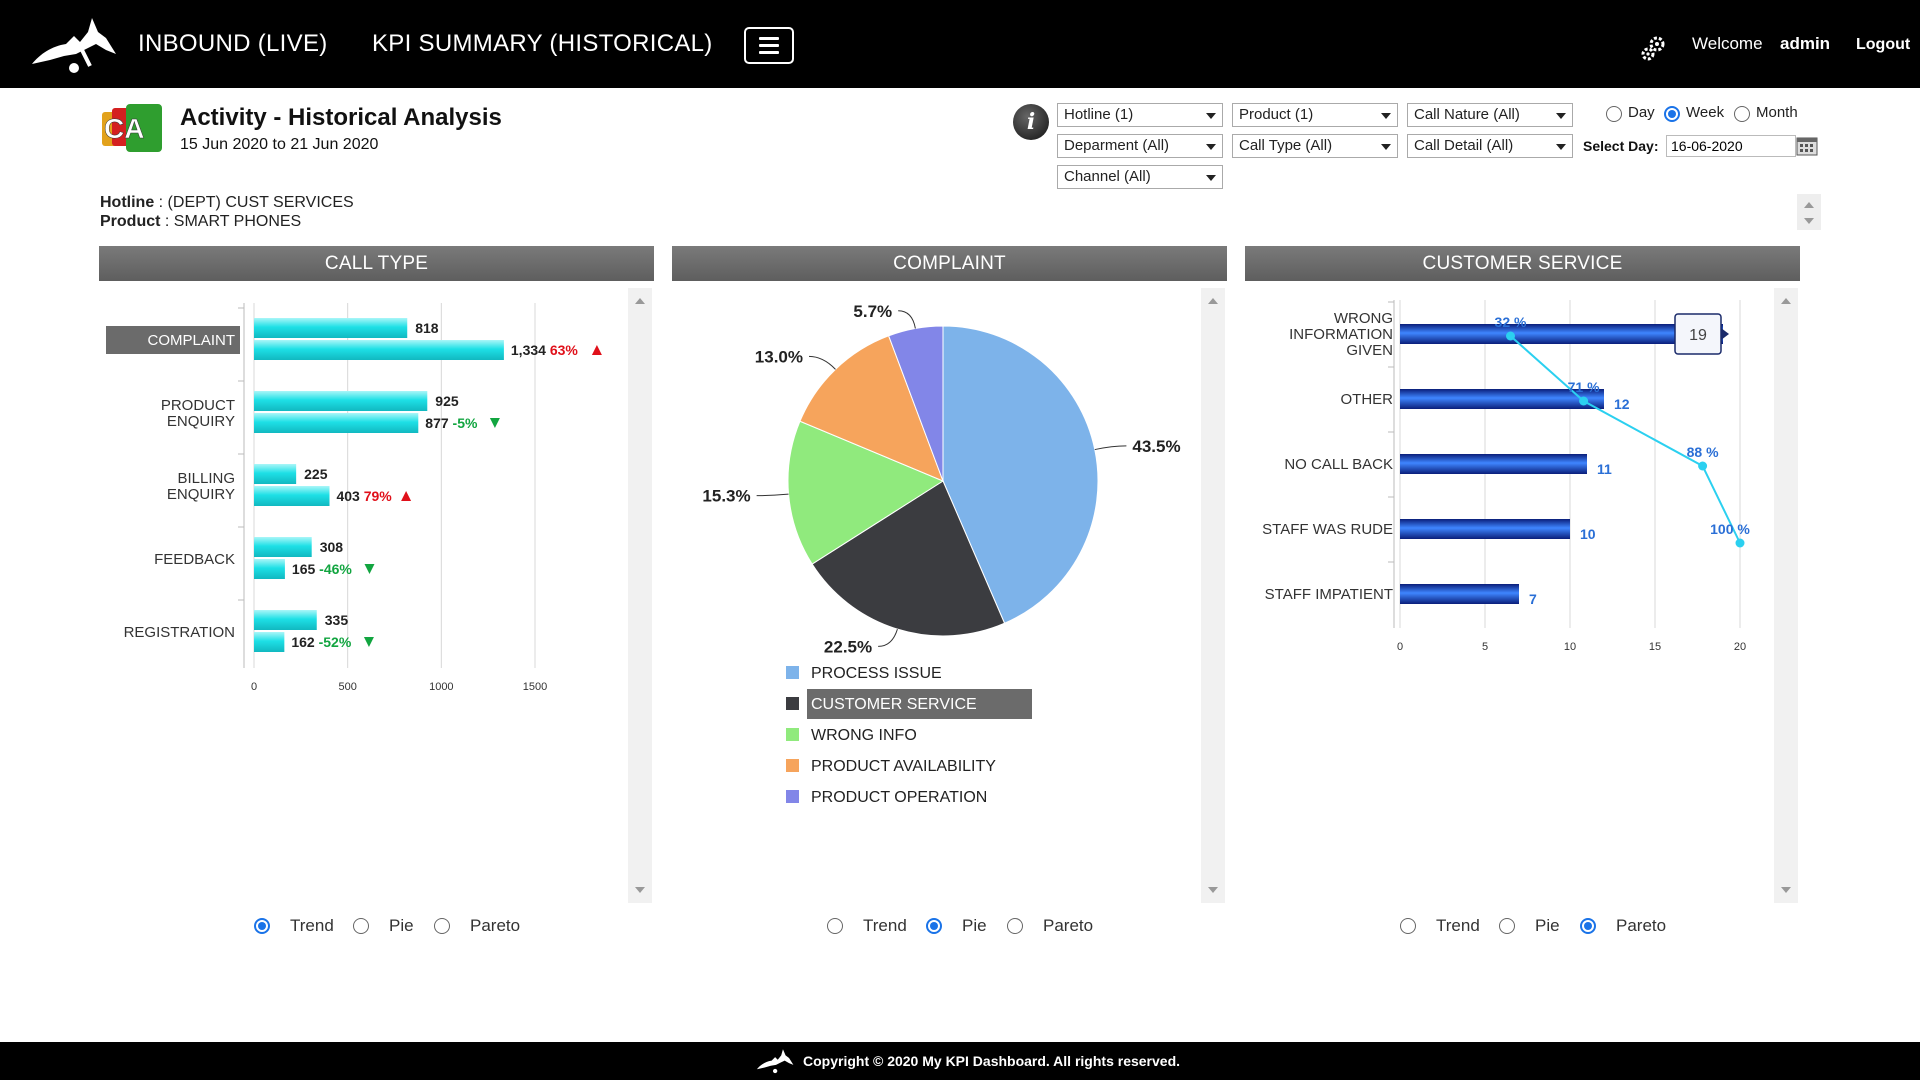  Describe the element at coordinates (1588, 926) in the screenshot. I see `customer-service-pareto-radio` at that location.